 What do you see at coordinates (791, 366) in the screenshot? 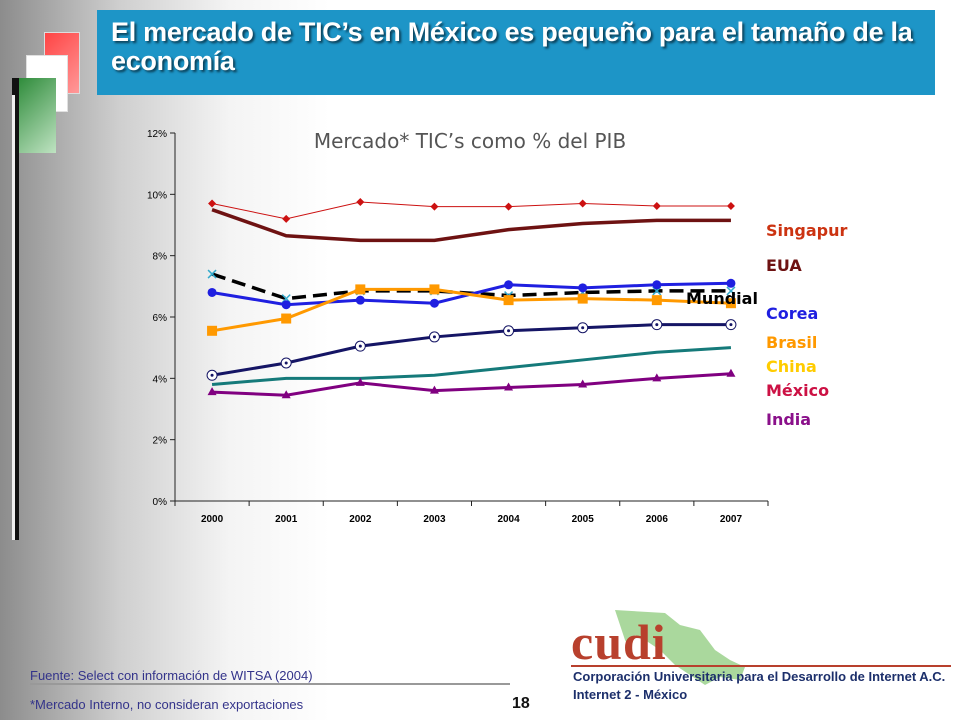
I see `series-label: China` at bounding box center [791, 366].